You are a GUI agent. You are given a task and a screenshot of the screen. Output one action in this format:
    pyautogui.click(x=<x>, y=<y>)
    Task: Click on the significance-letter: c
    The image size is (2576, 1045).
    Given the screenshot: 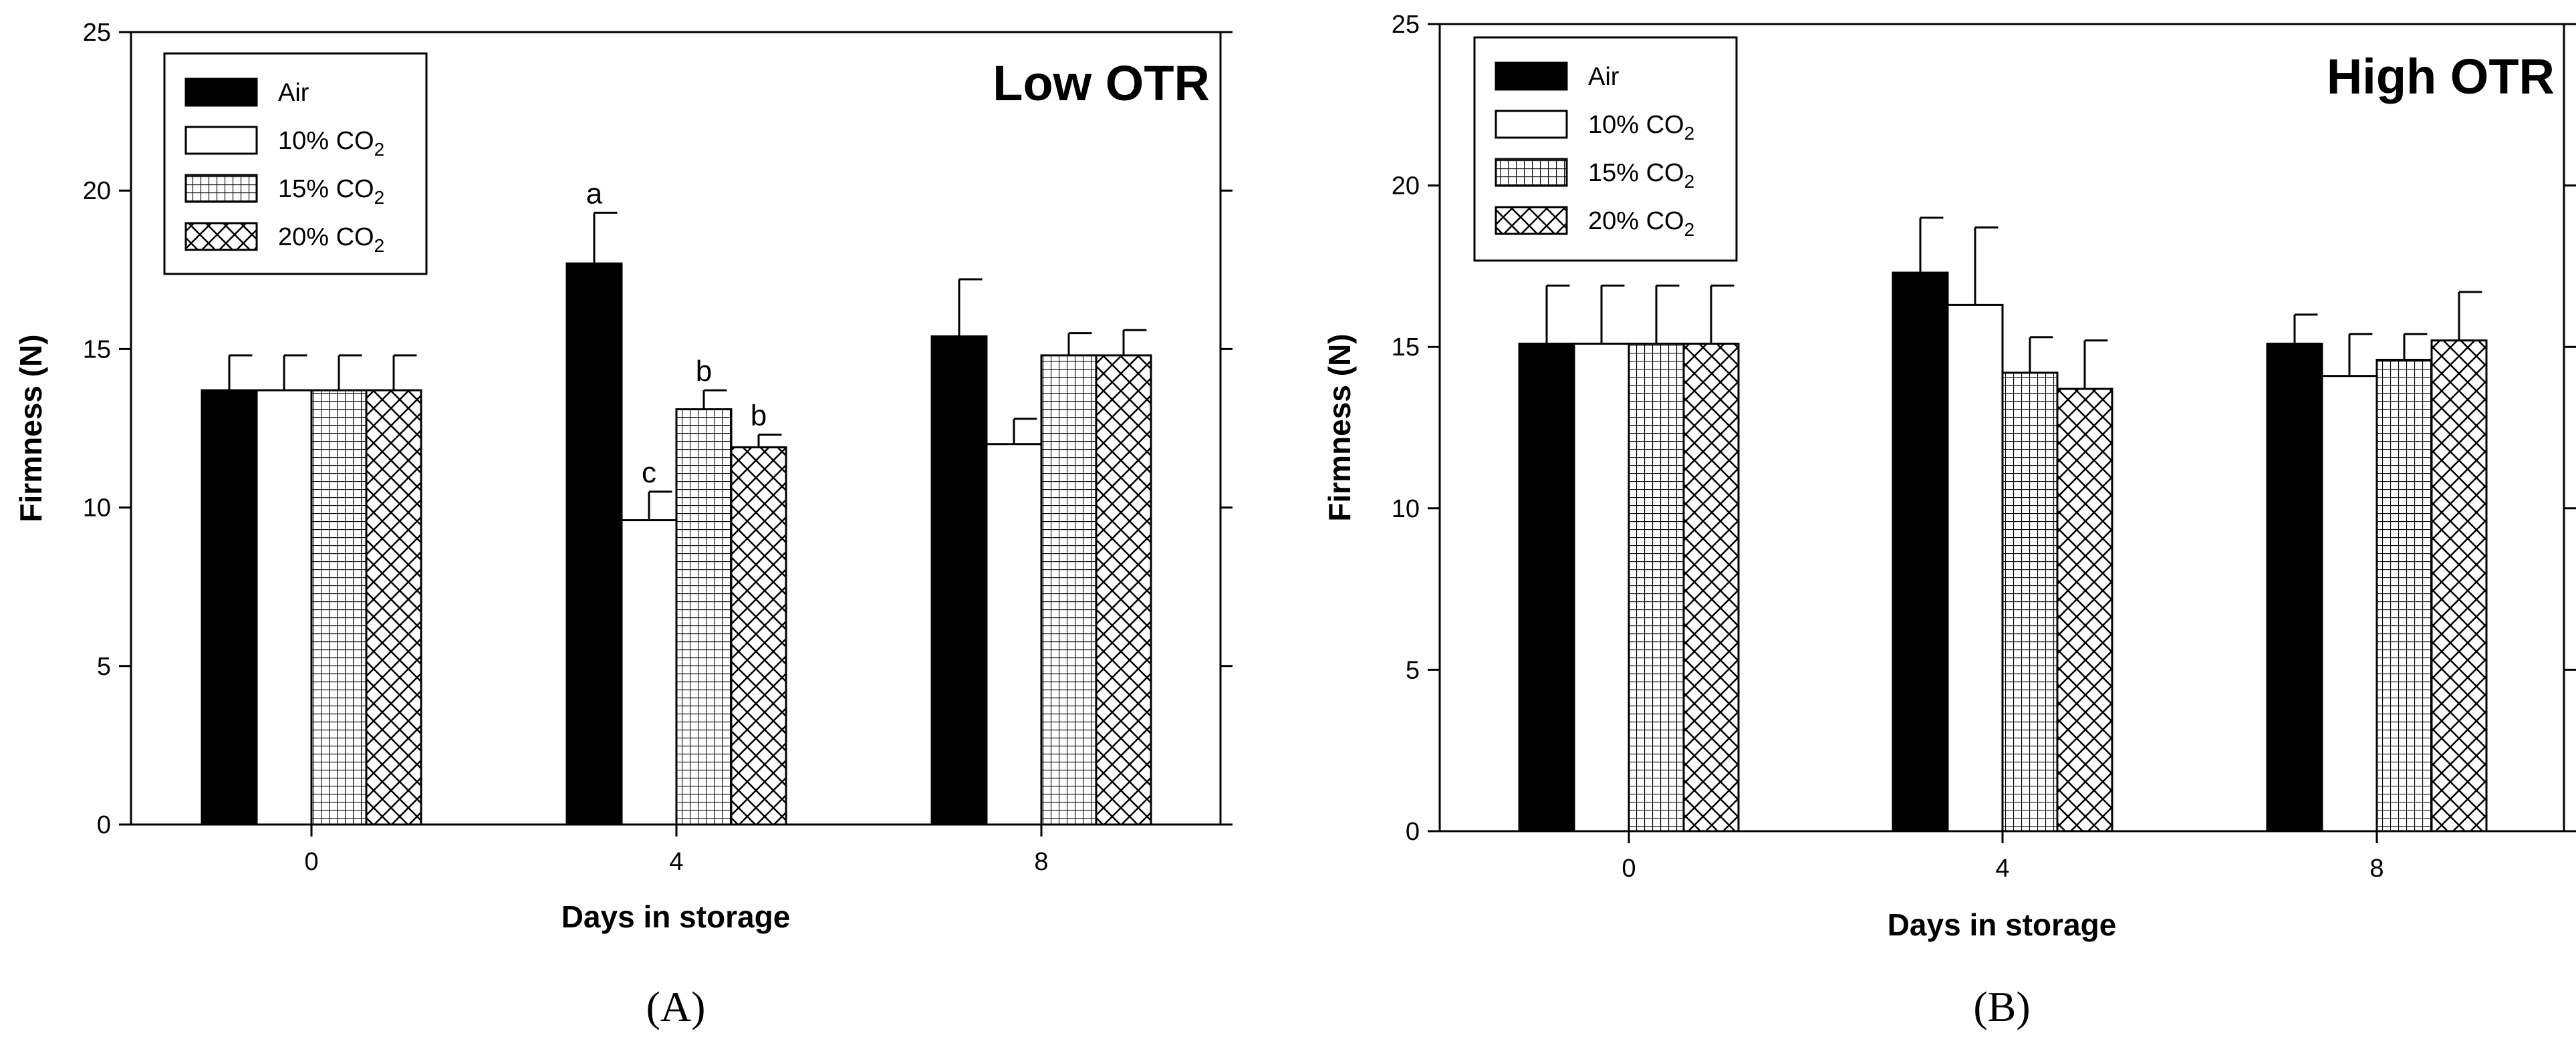 What is the action you would take?
    pyautogui.click(x=649, y=472)
    